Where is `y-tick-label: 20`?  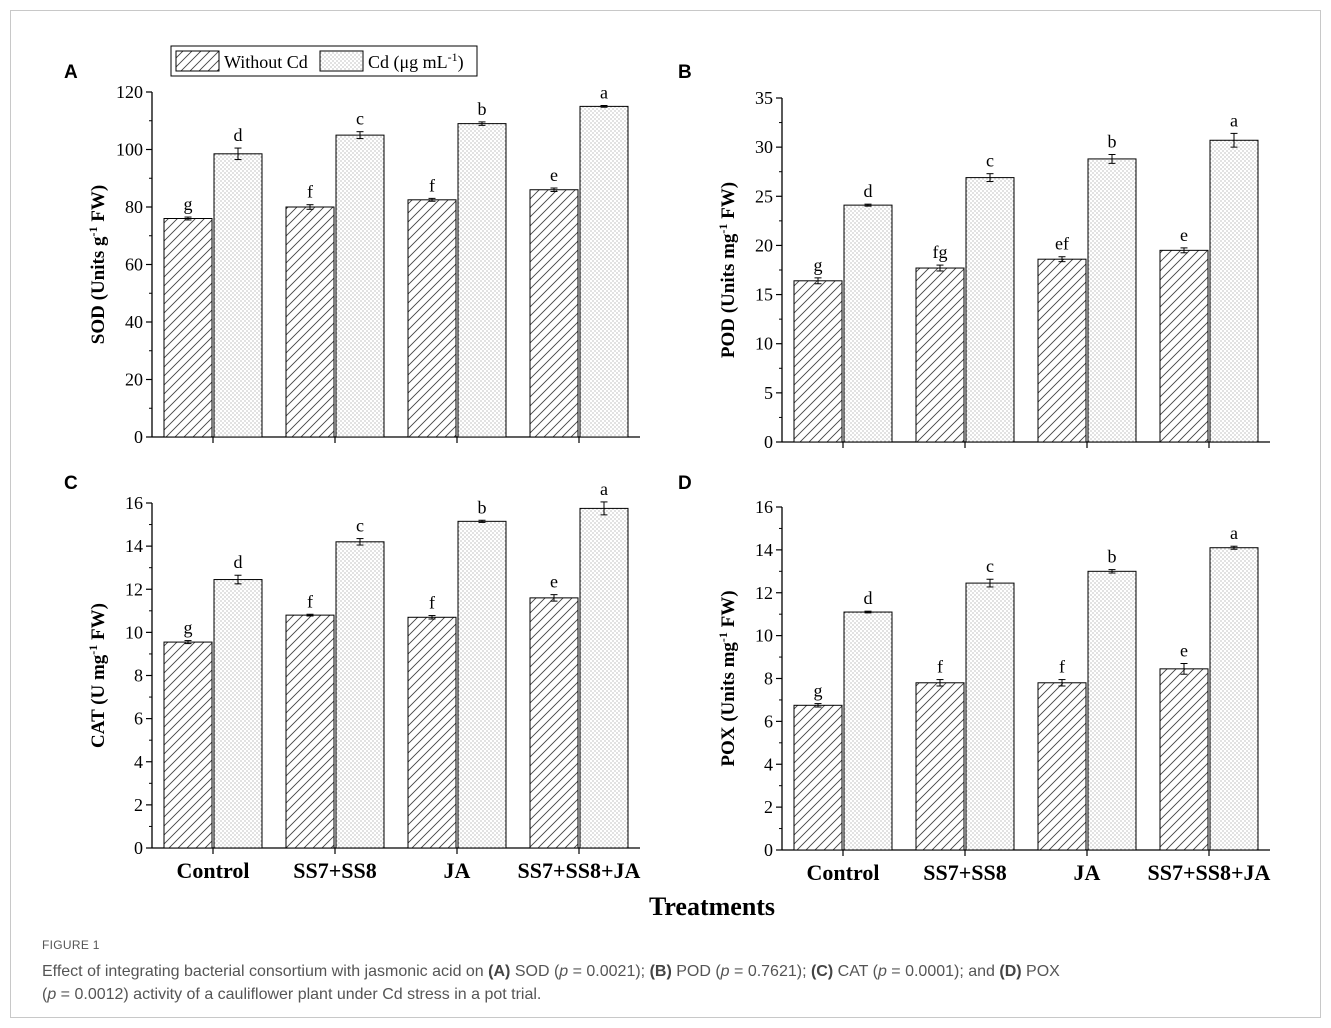 y-tick-label: 20 is located at coordinates (134, 380).